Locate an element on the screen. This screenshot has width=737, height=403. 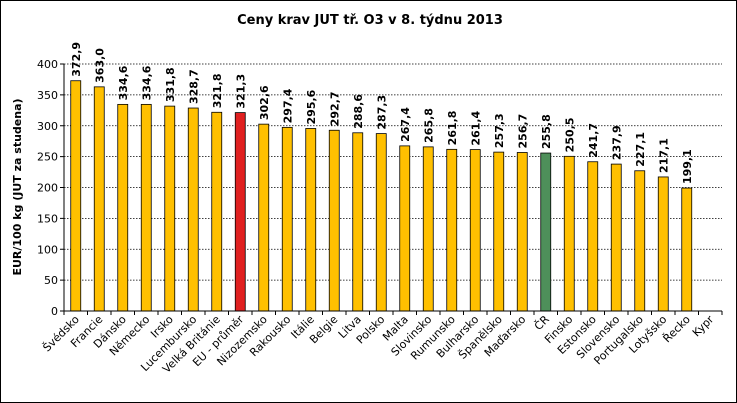
value-label: 297,4 is located at coordinates (287, 105).